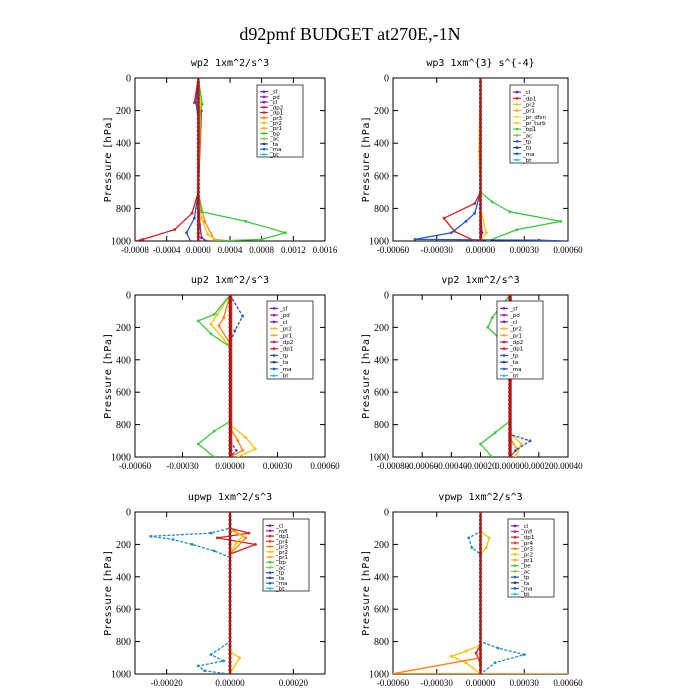  What do you see at coordinates (539, 466) in the screenshot?
I see `x-tick-label: 0.00020` at bounding box center [539, 466].